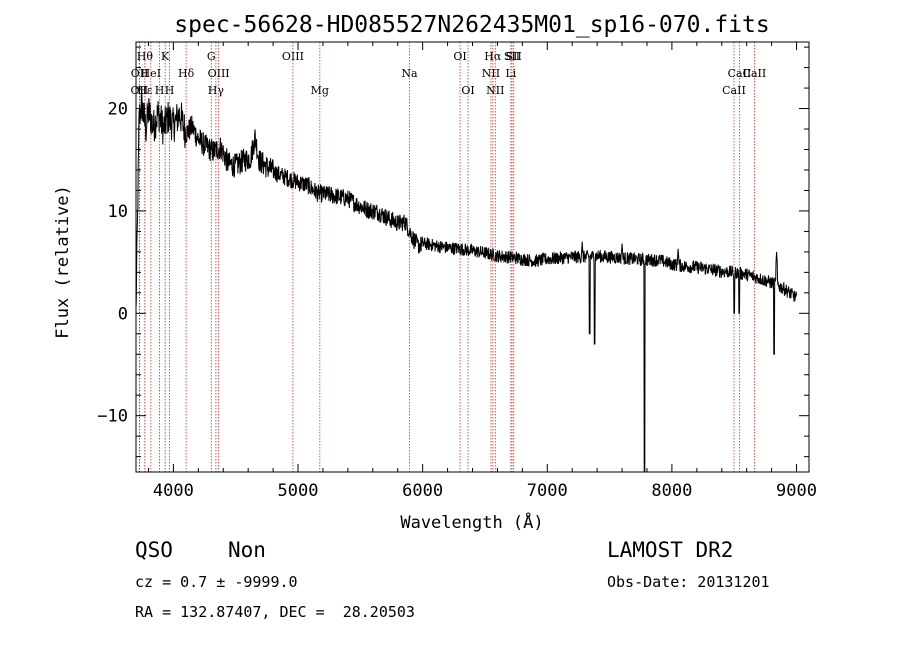 Image resolution: width=900 pixels, height=649 pixels. I want to click on line-marker-label: G, so click(211, 56).